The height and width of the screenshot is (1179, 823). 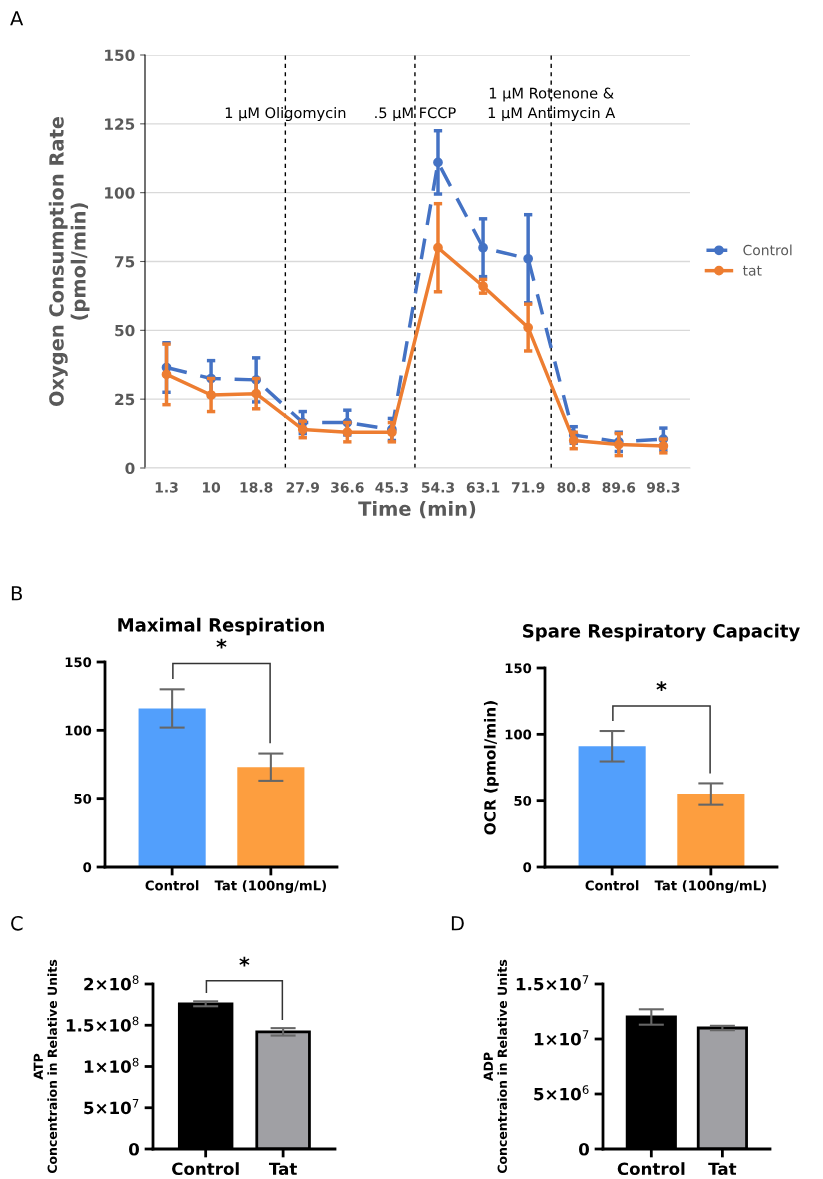 I want to click on y-tick-label: 1×10$^{7}$, so click(x=561, y=1038).